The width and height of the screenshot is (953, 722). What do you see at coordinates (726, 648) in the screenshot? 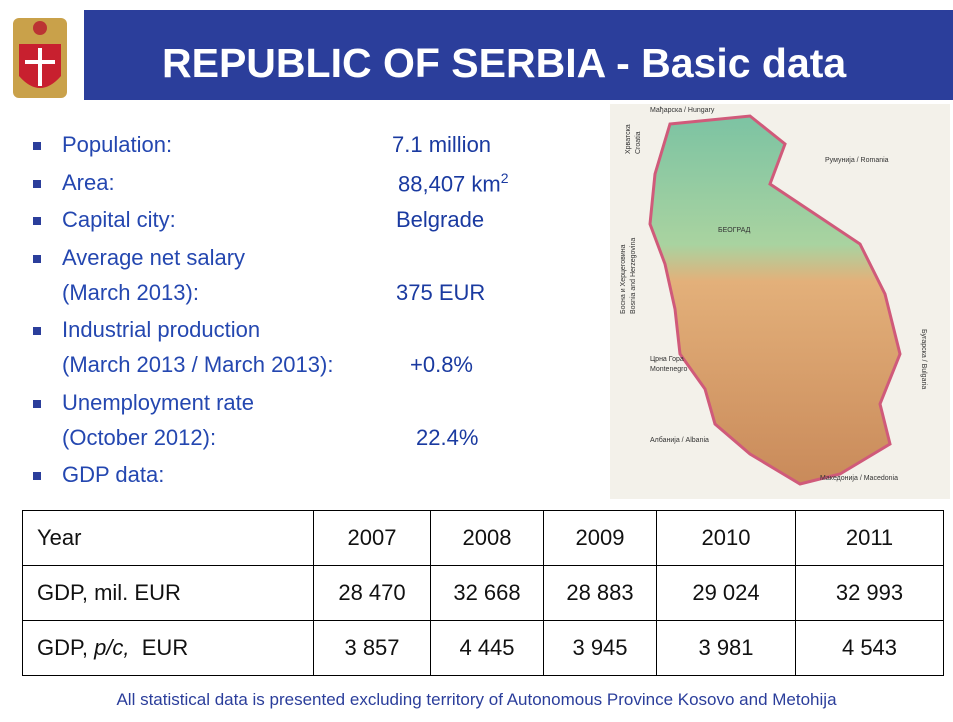
I see `table-cell: 3 981` at bounding box center [726, 648].